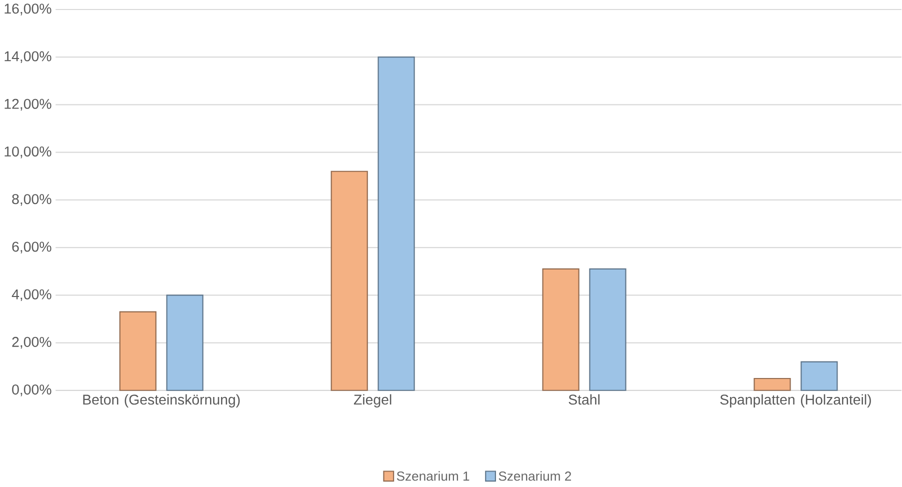  What do you see at coordinates (535, 476) in the screenshot?
I see `legend-label: Szenarium 2` at bounding box center [535, 476].